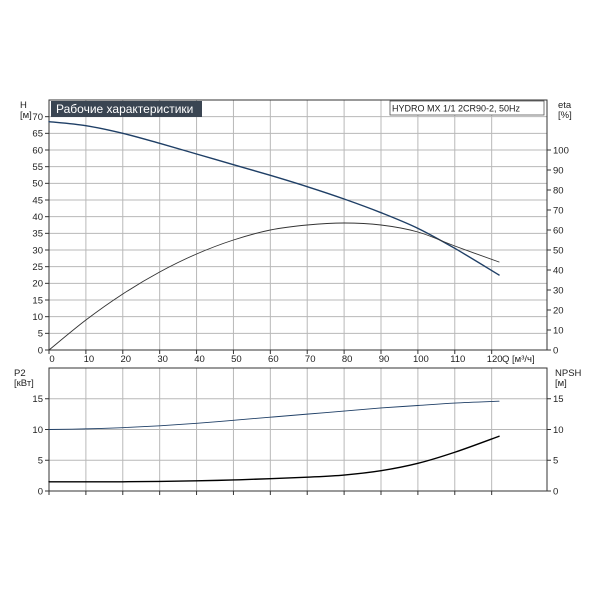 The width and height of the screenshot is (600, 600). I want to click on top-left-tick-label: 60, so click(37, 150).